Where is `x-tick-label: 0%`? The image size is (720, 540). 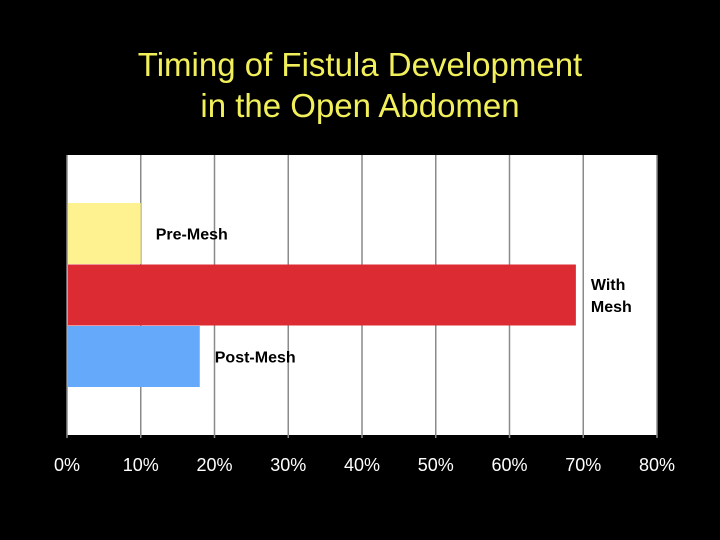
x-tick-label: 0% is located at coordinates (67, 465).